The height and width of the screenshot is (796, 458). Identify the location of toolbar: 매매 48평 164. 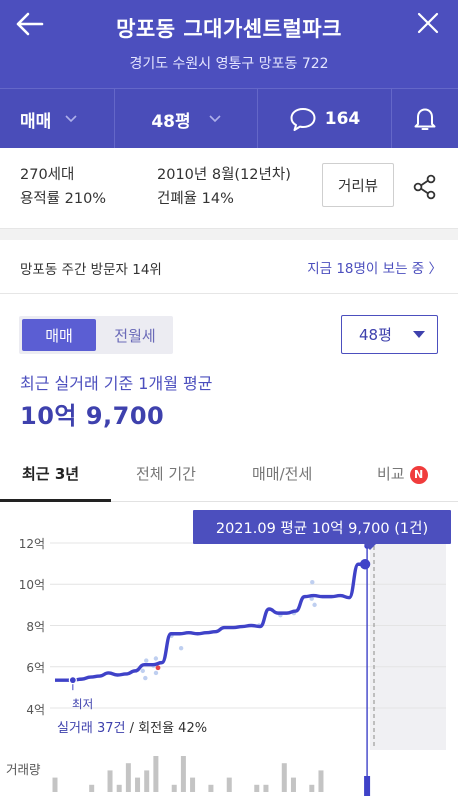
(229, 118).